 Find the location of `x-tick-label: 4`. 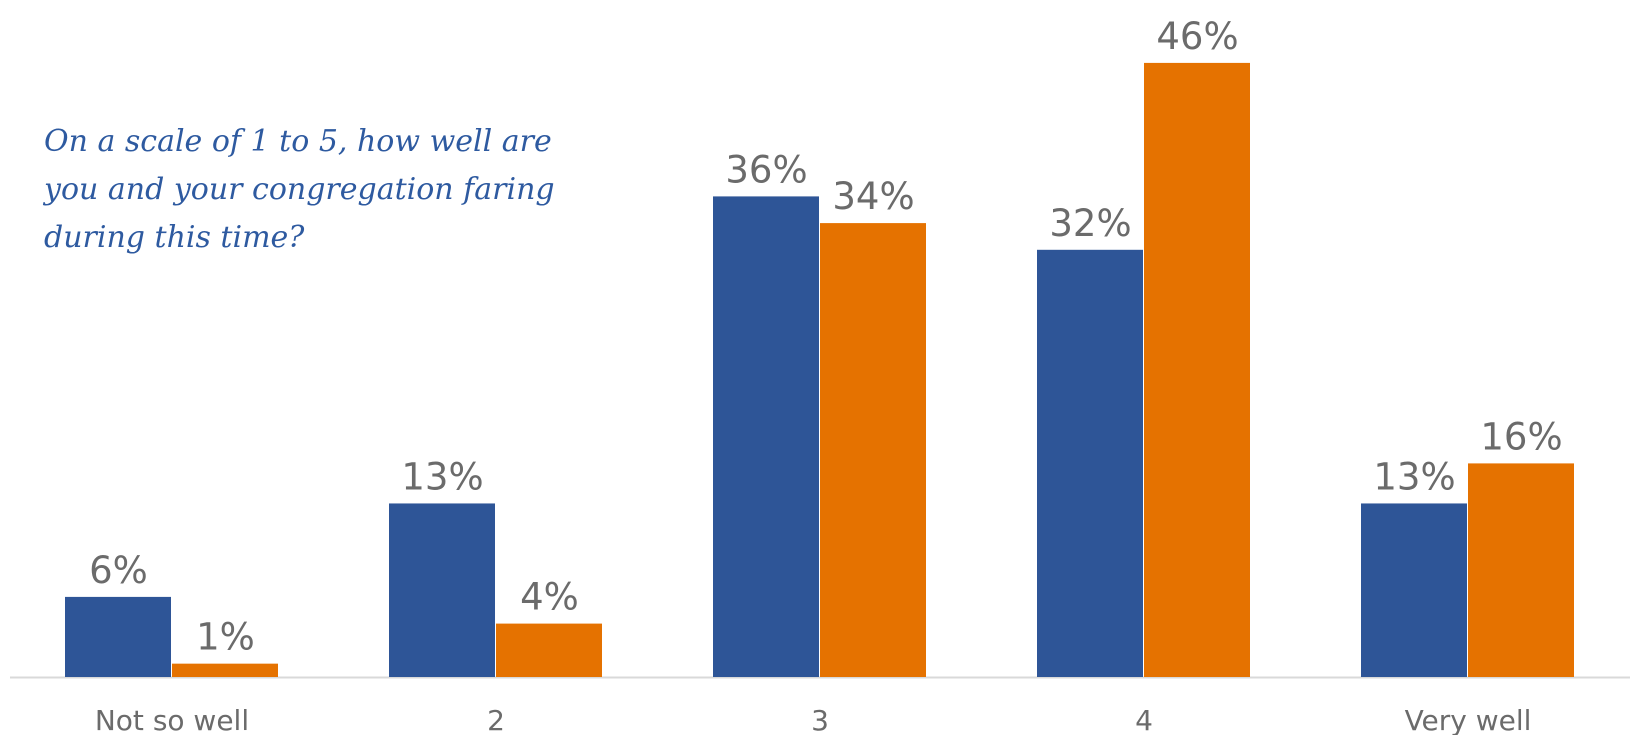

x-tick-label: 4 is located at coordinates (1144, 719).